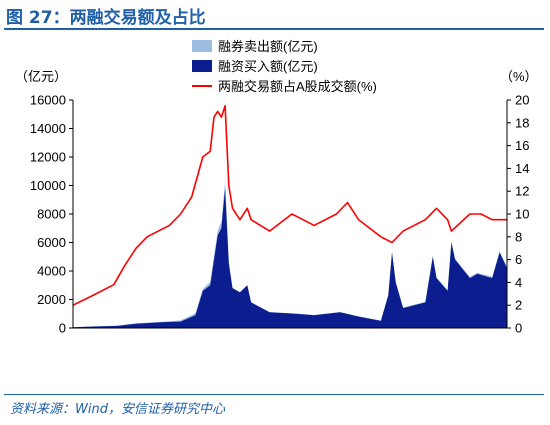 This screenshot has width=550, height=425. What do you see at coordinates (51, 214) in the screenshot?
I see `y-left-tick-label: 8000` at bounding box center [51, 214].